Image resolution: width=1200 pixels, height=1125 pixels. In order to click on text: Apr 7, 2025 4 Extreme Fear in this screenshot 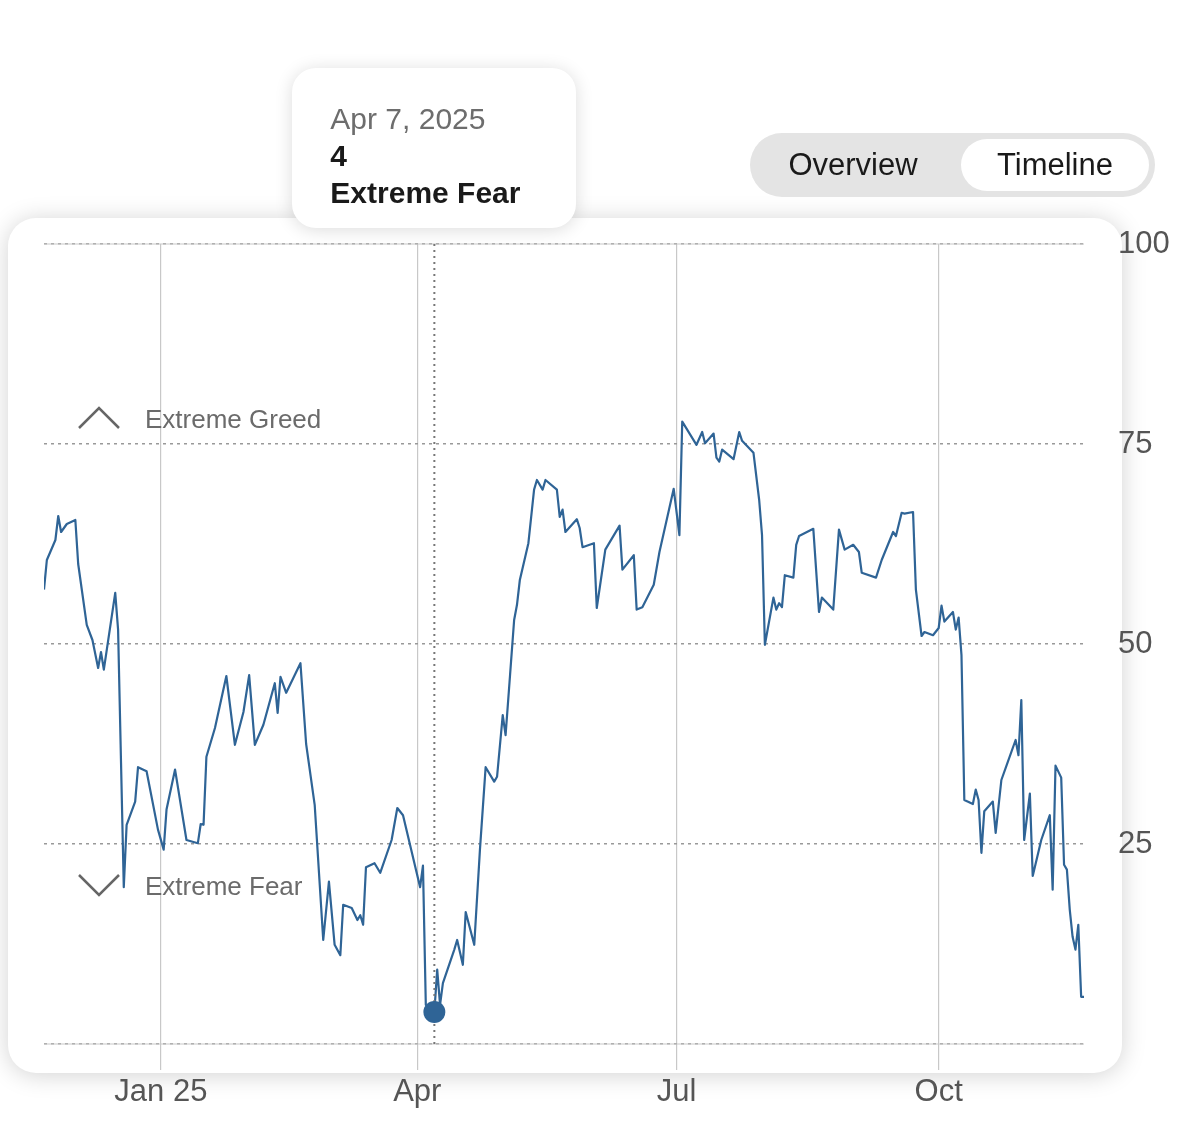, I will do `click(426, 156)`.